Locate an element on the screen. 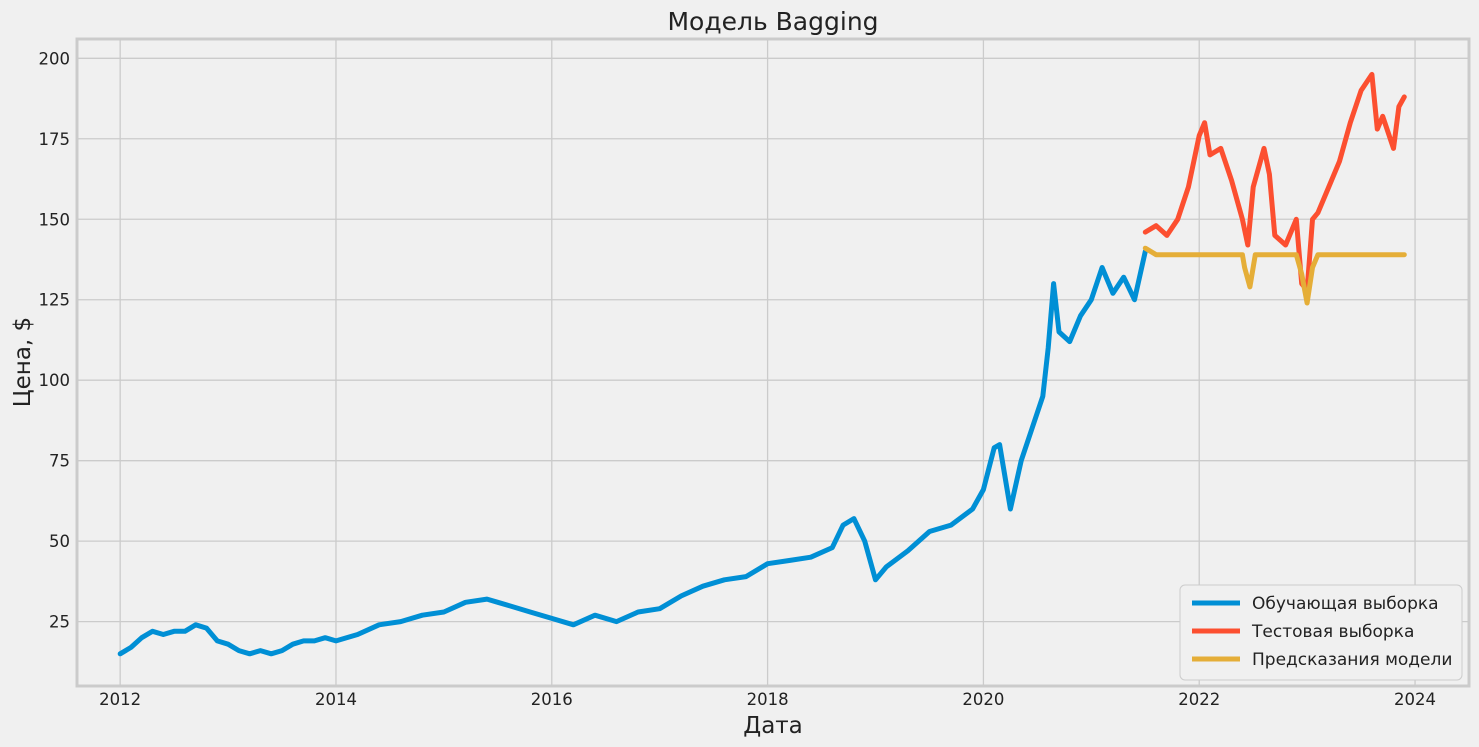 The width and height of the screenshot is (1479, 747). x-tick-label: 2020 is located at coordinates (983, 699).